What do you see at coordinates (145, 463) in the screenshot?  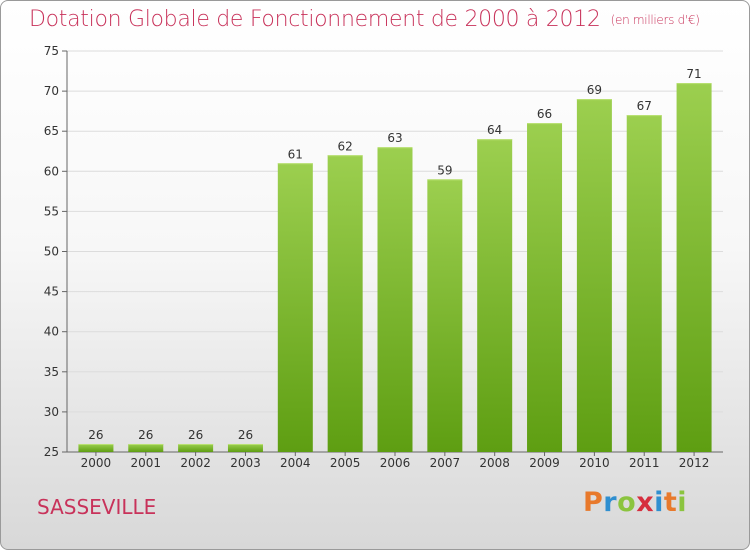 I see `x-tick-label: 2001` at bounding box center [145, 463].